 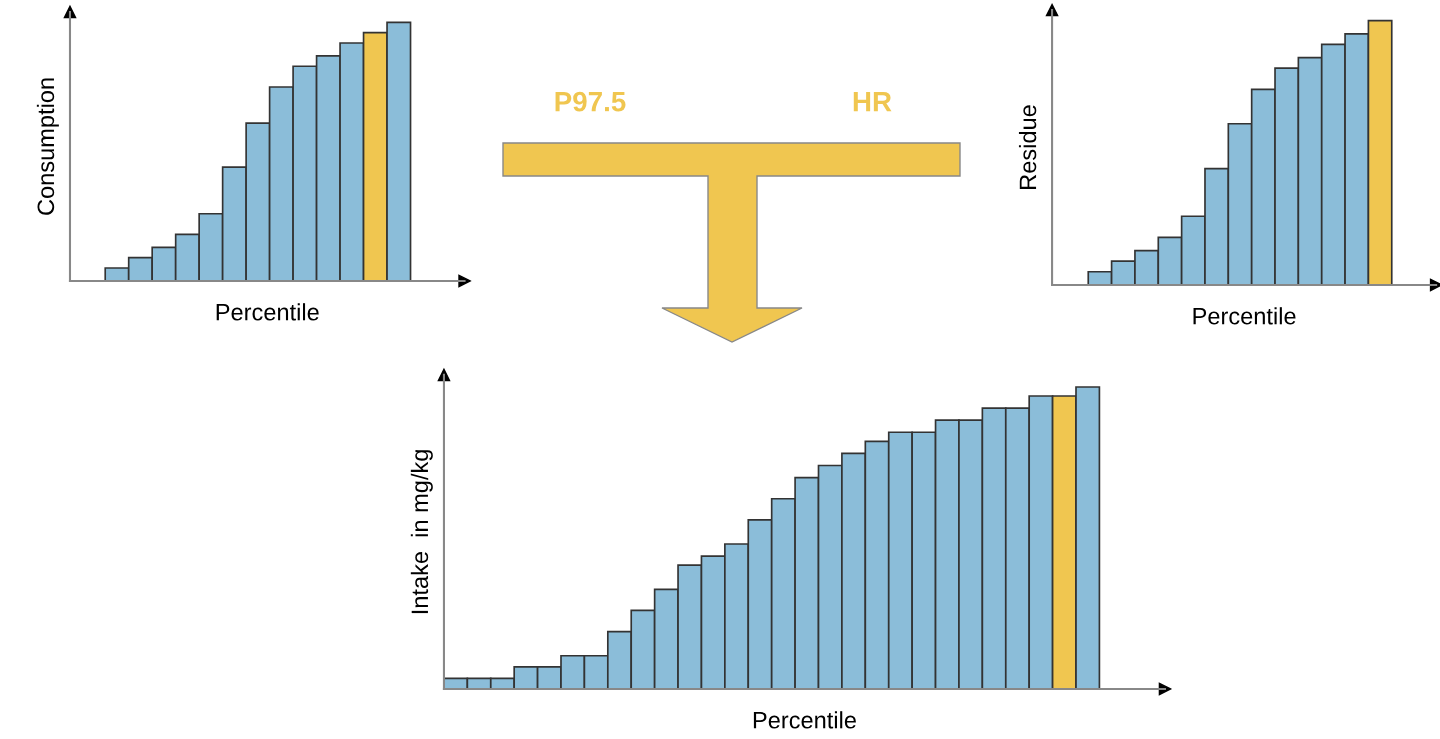 I want to click on y-axis-title: Residue, so click(x=1027, y=147).